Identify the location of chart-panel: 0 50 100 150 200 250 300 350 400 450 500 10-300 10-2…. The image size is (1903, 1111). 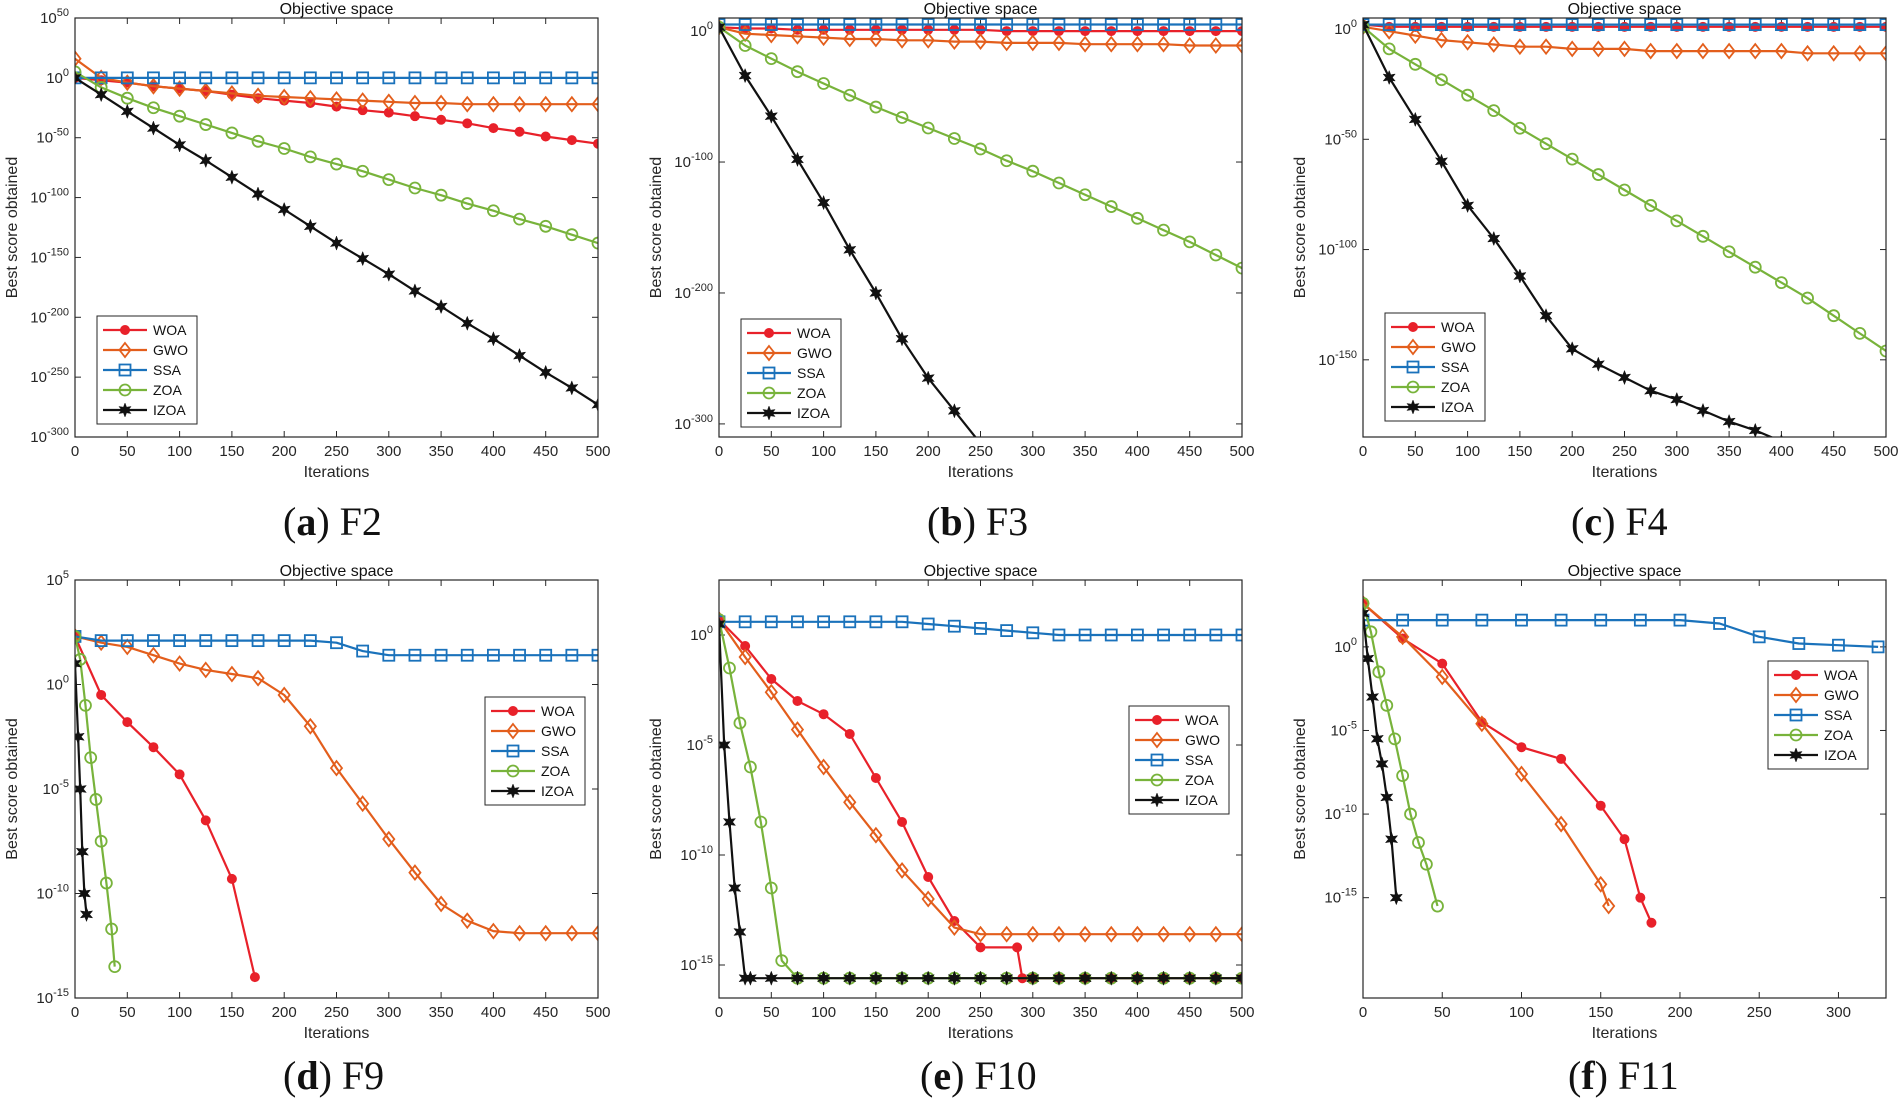
(307, 241).